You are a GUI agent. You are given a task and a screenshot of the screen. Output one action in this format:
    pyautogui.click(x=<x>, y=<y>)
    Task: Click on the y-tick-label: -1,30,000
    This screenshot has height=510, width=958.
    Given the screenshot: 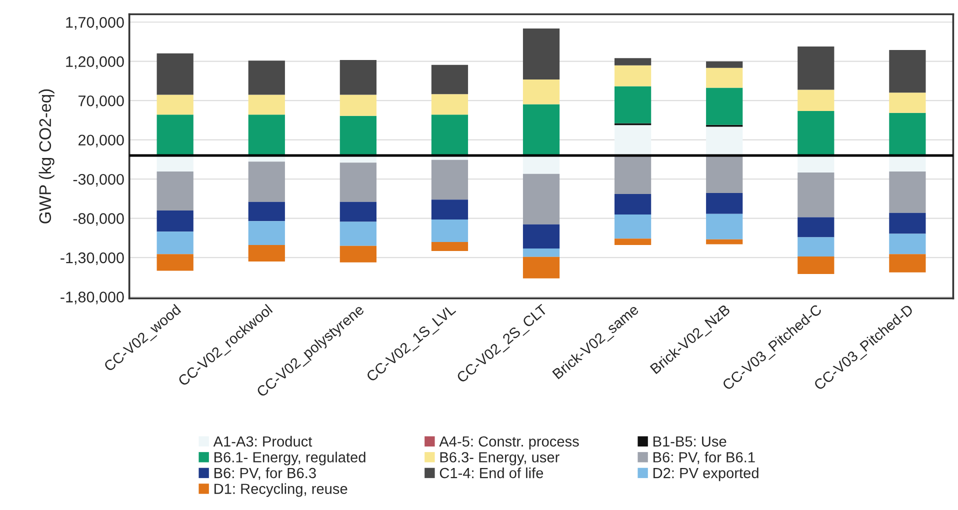 What is the action you would take?
    pyautogui.click(x=92, y=259)
    